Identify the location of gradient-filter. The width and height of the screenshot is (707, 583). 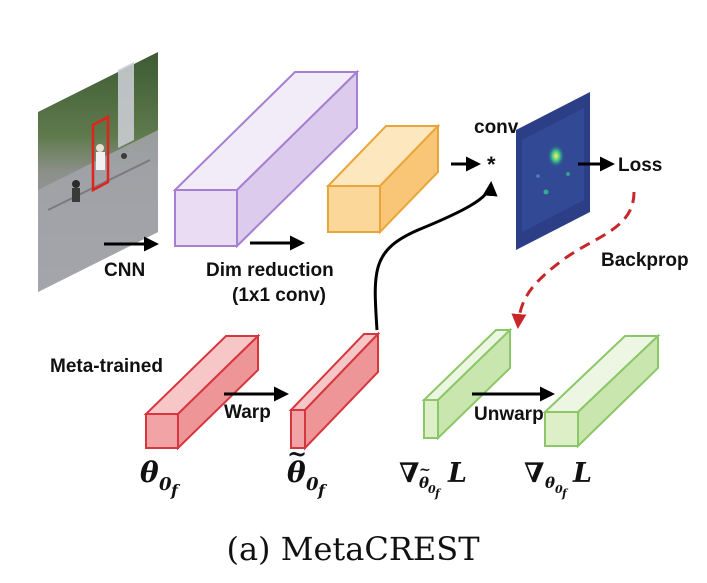
(601, 391).